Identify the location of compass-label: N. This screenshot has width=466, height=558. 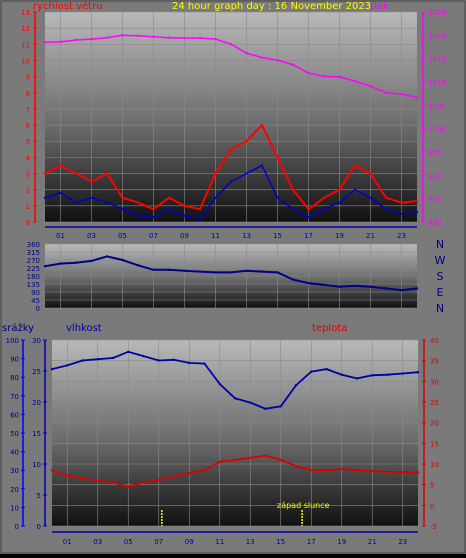
(440, 308).